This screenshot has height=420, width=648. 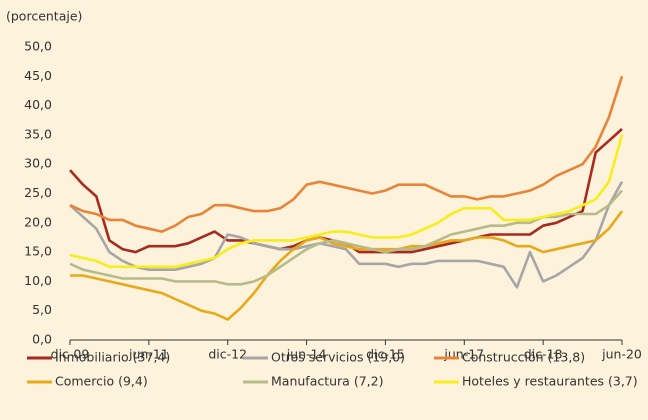 I want to click on x-tick-label: dic-12, so click(x=227, y=354).